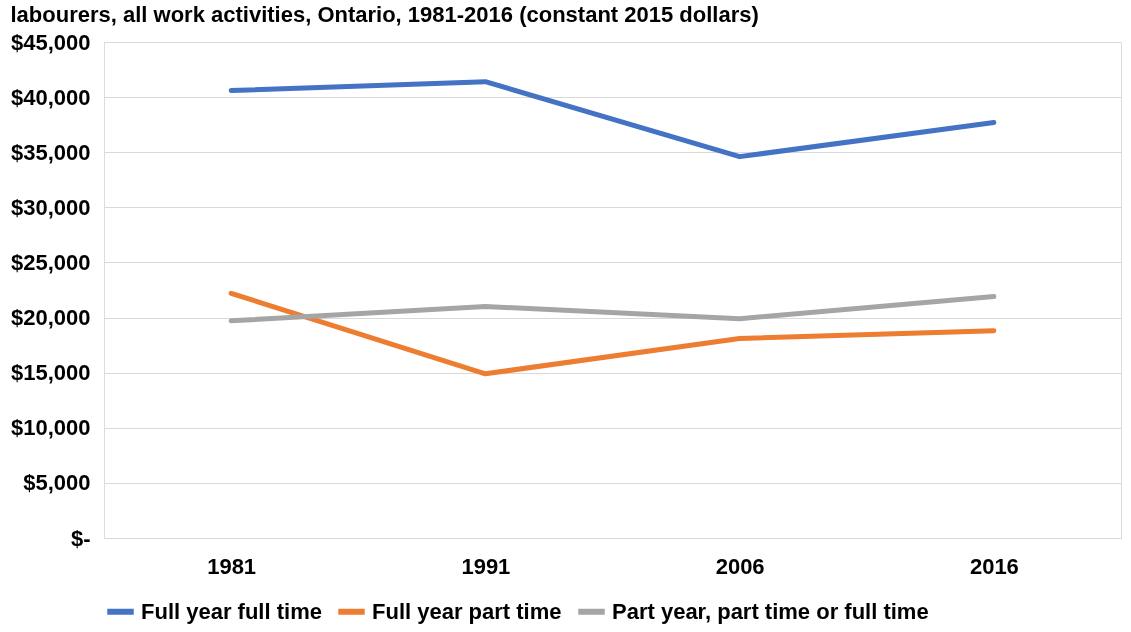 The image size is (1131, 632). I want to click on x-tick-label: 2016, so click(994, 566).